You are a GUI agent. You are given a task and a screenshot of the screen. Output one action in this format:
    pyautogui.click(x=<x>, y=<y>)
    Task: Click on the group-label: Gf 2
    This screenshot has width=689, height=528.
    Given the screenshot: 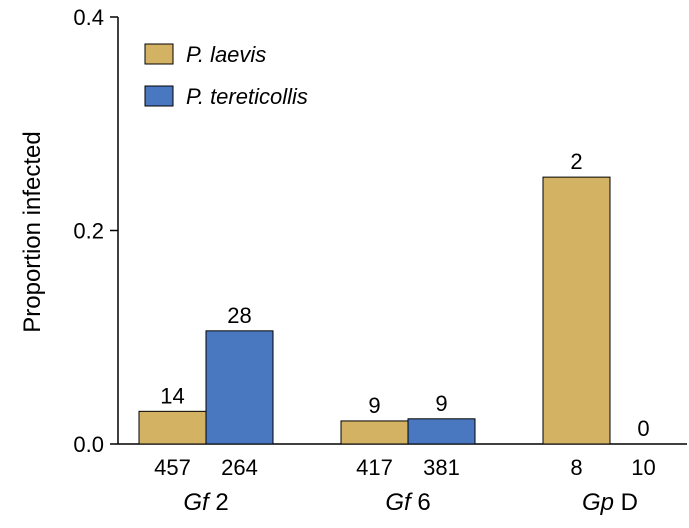 What is the action you would take?
    pyautogui.click(x=205, y=502)
    